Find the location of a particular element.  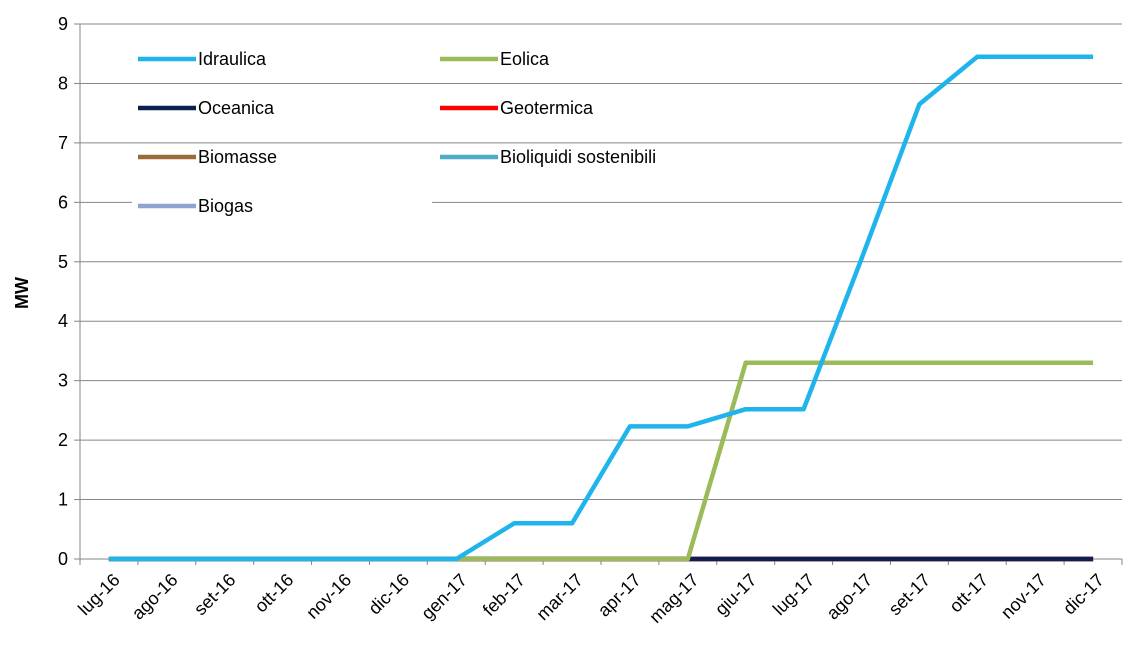

x-tick-label-dic-16: dic-16 is located at coordinates (388, 594).